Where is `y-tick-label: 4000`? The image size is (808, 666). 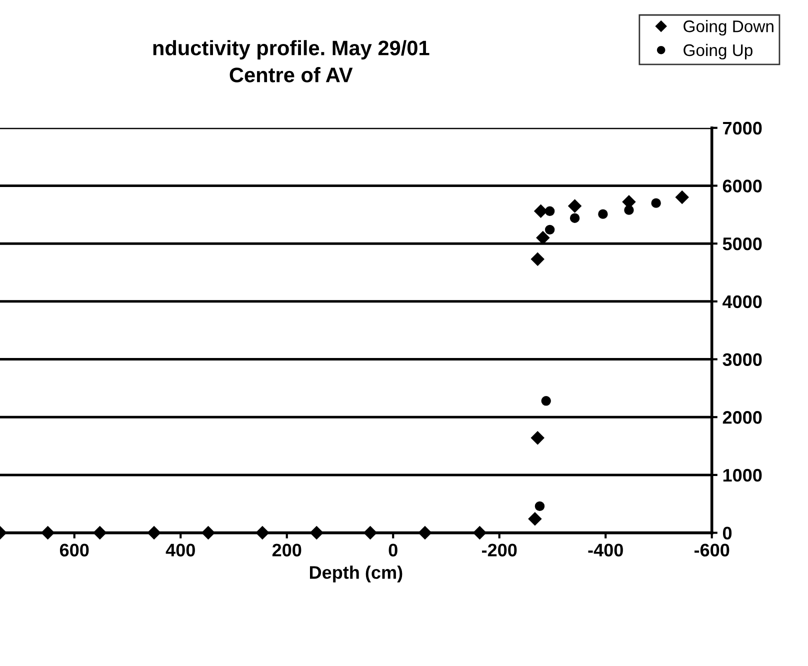 y-tick-label: 4000 is located at coordinates (742, 301).